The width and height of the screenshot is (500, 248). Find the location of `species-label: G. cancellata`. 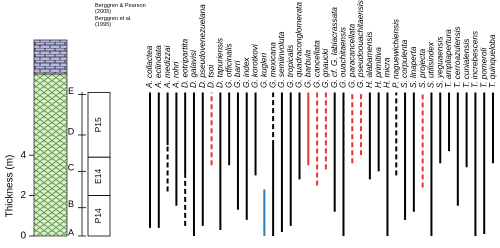

species-label: G. cancellata is located at coordinates (316, 64).